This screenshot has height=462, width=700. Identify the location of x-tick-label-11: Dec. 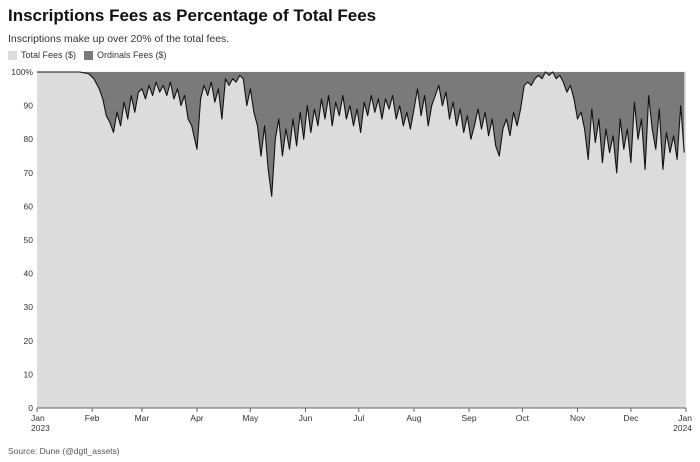
(631, 418).